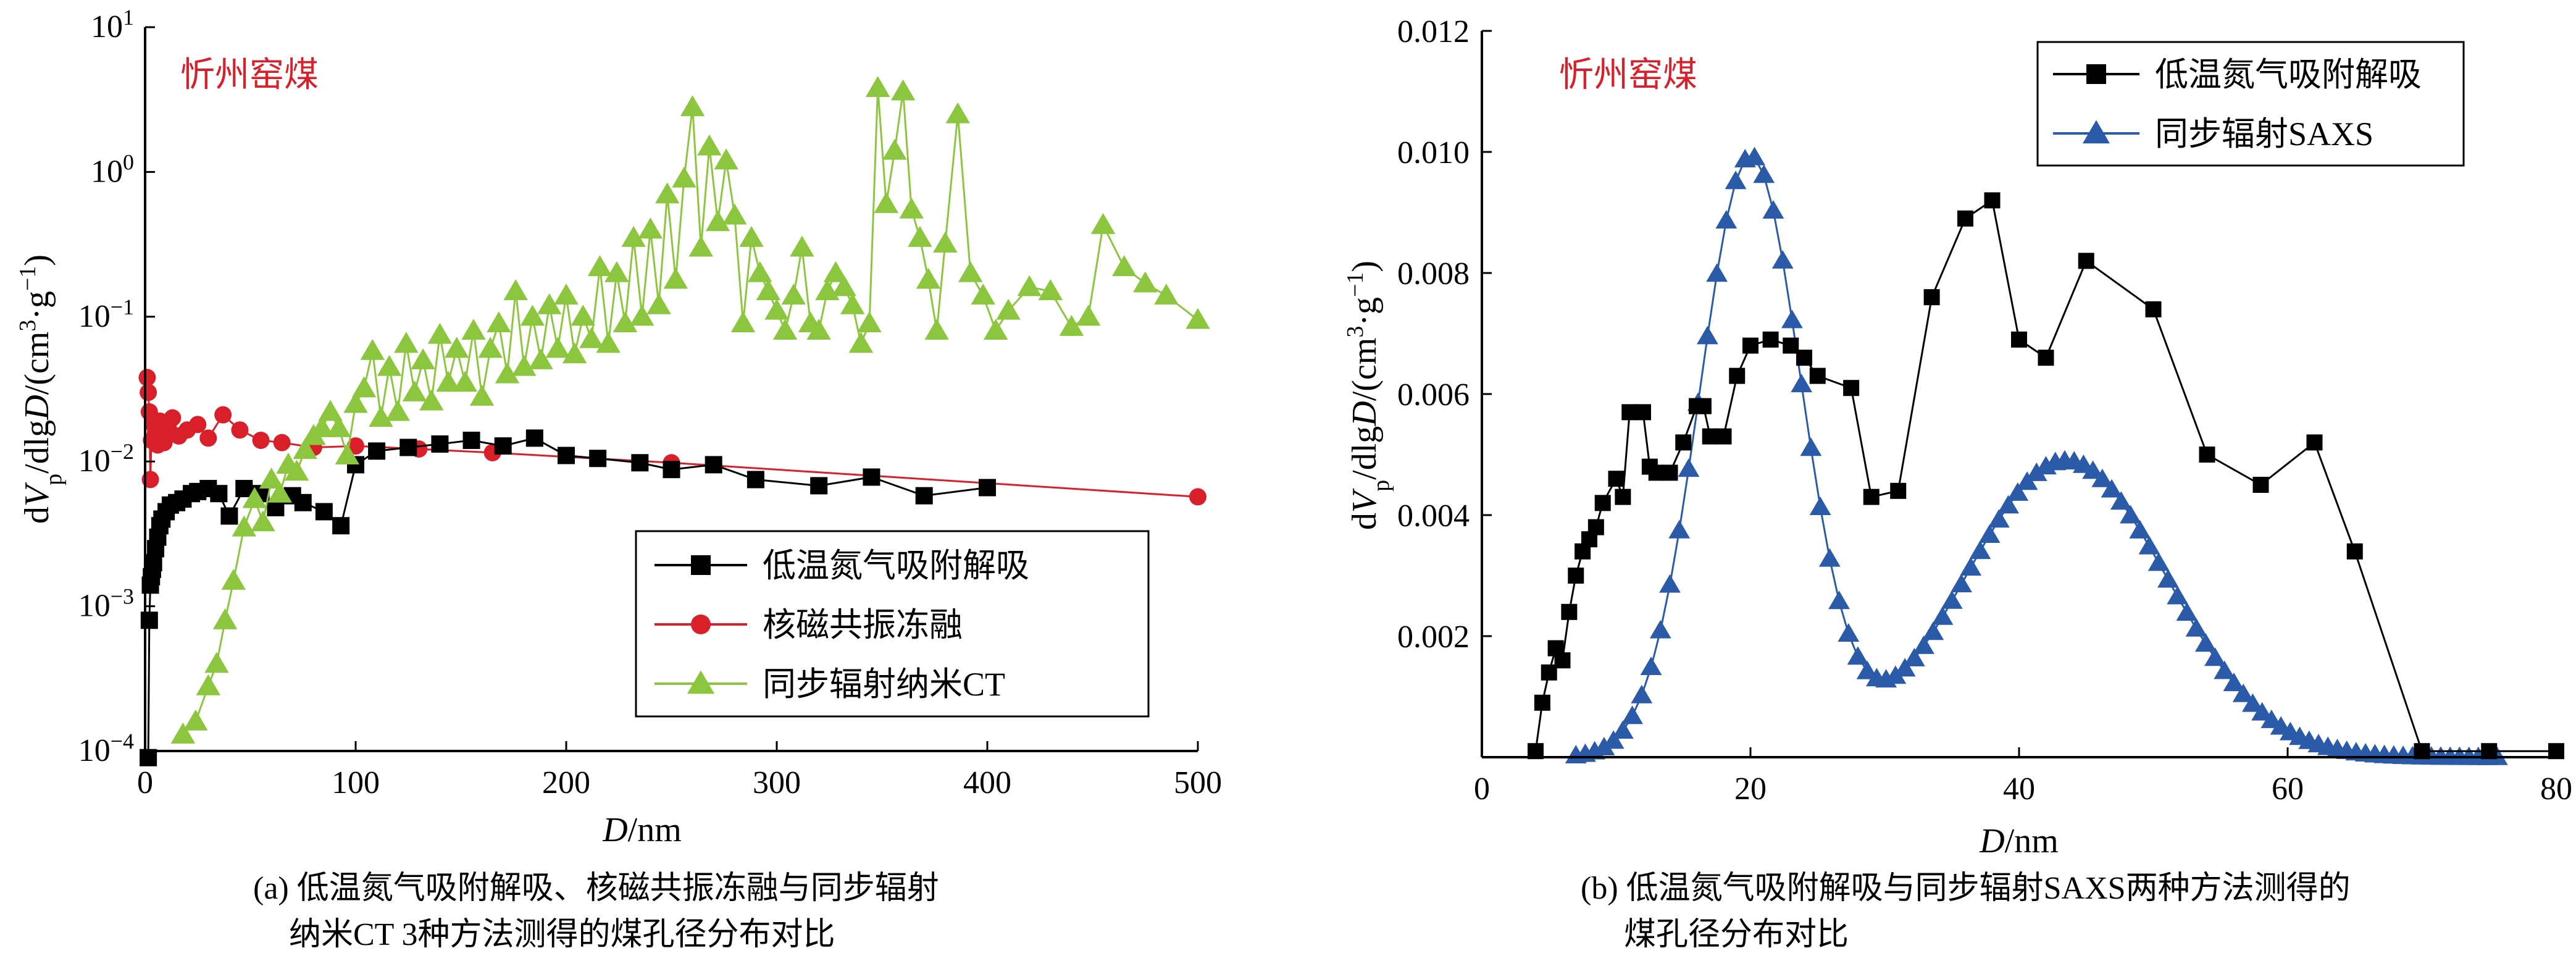  I want to click on y-tick-label: 10⁰, so click(112, 169).